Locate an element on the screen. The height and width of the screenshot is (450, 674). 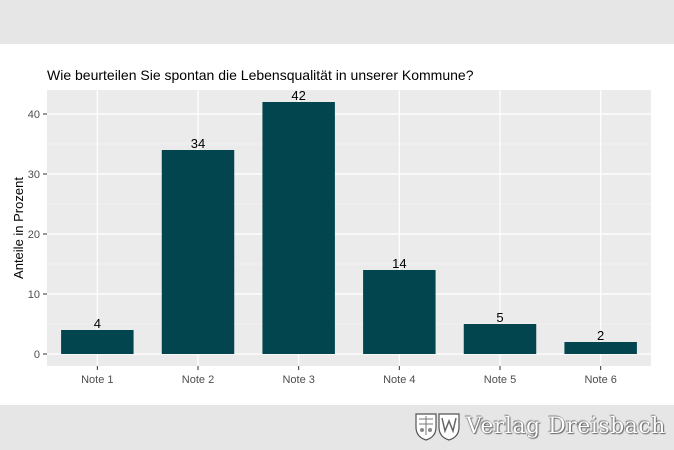
data-label: 2 is located at coordinates (600, 335).